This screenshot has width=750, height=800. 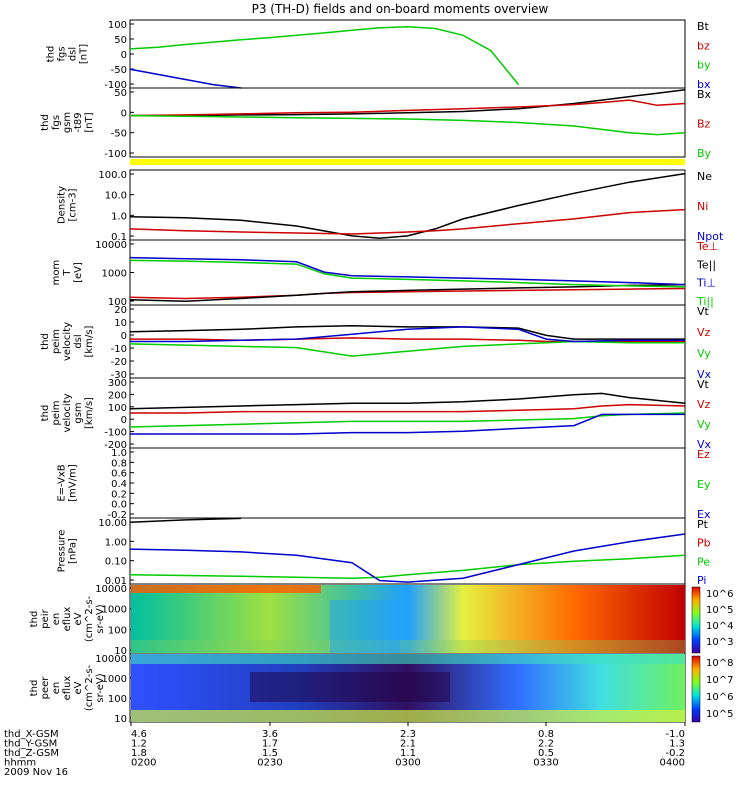 I want to click on legend-Npot: Npot, so click(x=710, y=236).